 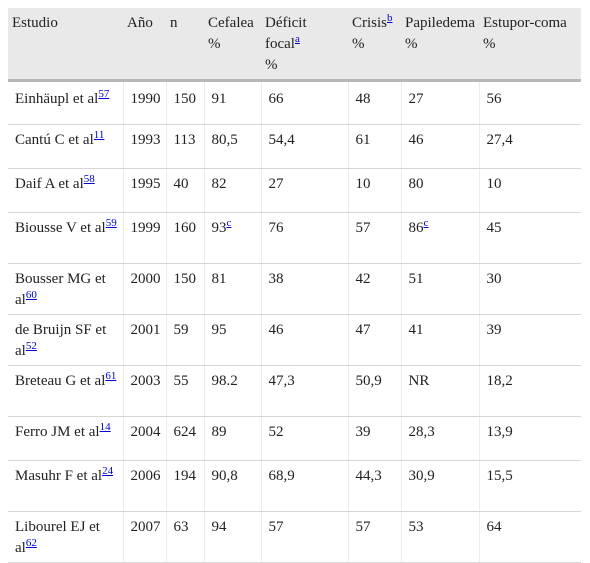 I want to click on footnote-link: a, so click(x=297, y=39).